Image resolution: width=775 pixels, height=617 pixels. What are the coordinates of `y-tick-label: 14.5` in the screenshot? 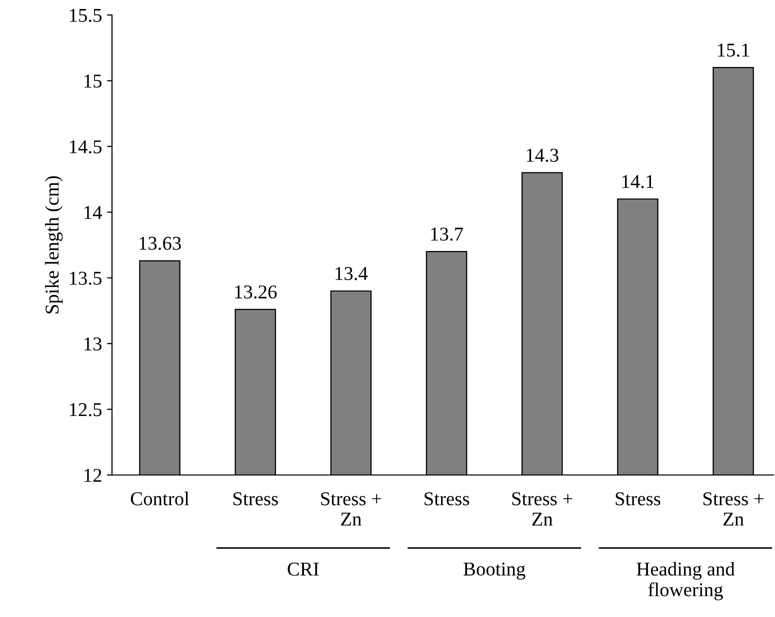 It's located at (86, 147).